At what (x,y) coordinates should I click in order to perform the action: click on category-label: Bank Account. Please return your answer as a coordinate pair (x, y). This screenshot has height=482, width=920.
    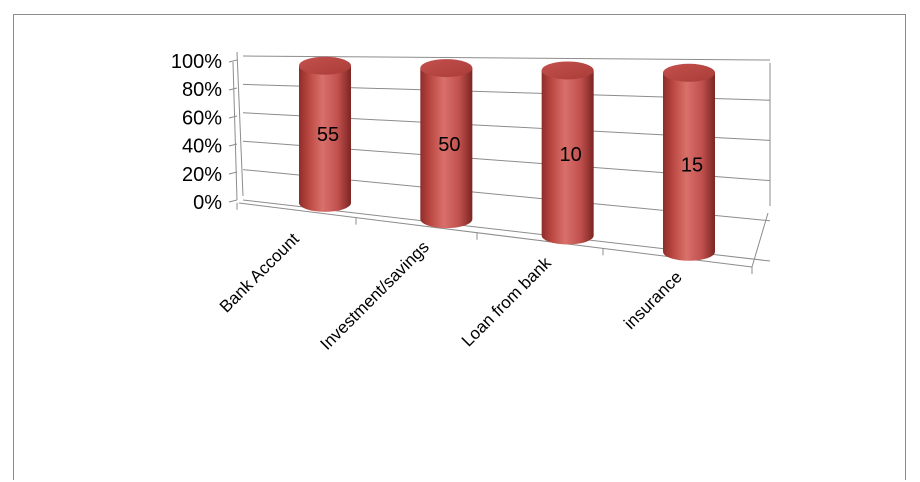
    Looking at the image, I should click on (259, 272).